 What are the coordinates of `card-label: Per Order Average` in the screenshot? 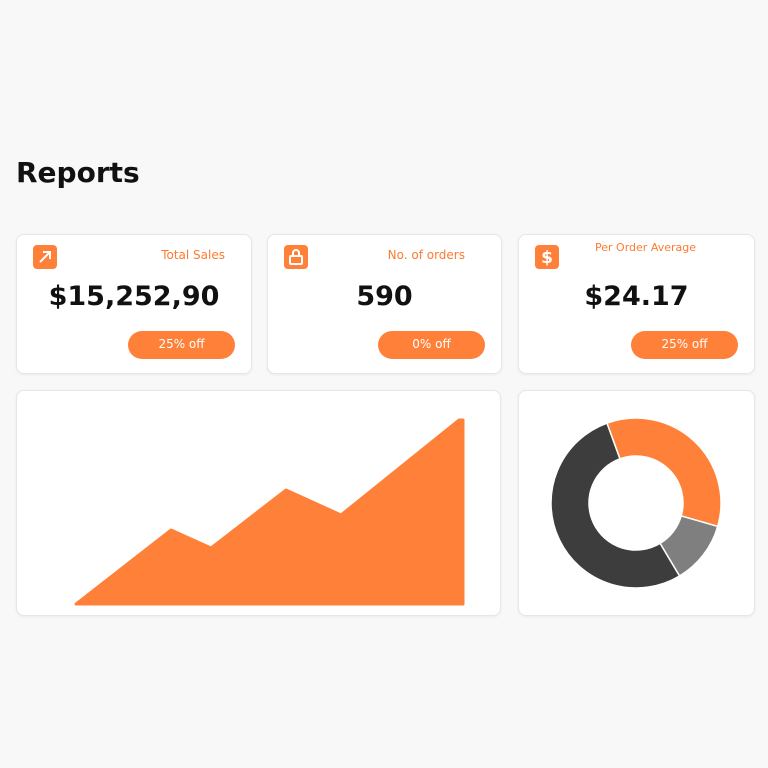 It's located at (645, 247).